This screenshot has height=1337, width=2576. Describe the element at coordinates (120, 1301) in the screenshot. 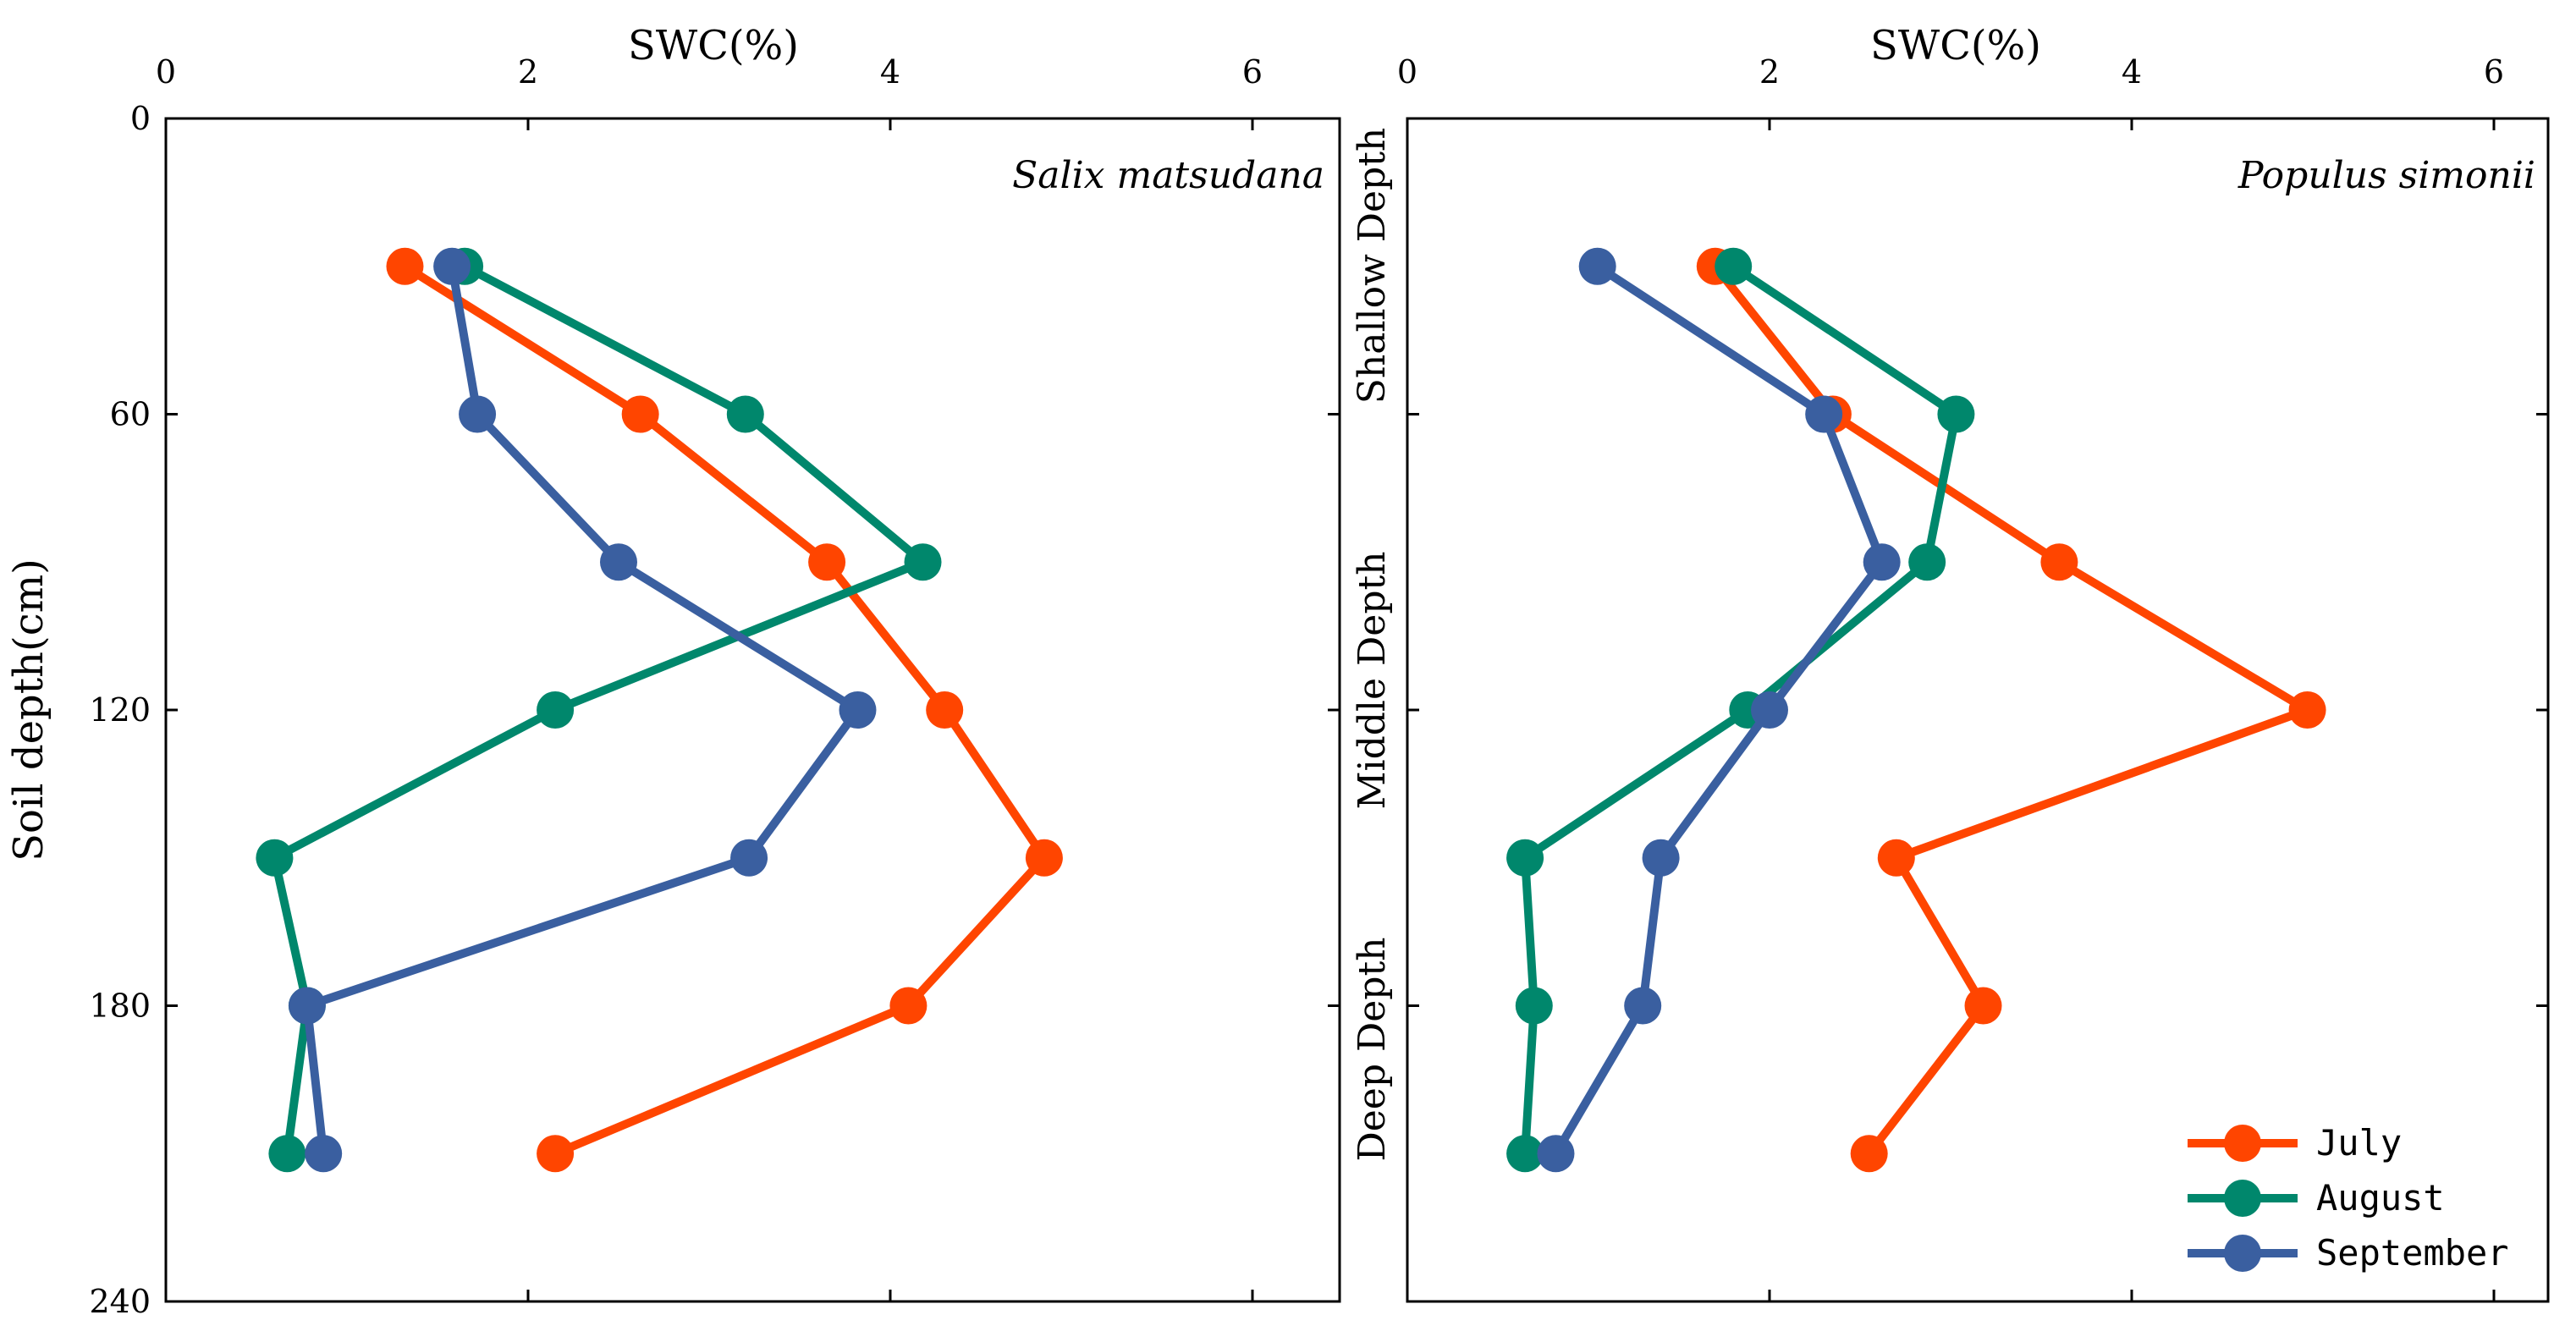

I see `y-tick-label: 240` at that location.